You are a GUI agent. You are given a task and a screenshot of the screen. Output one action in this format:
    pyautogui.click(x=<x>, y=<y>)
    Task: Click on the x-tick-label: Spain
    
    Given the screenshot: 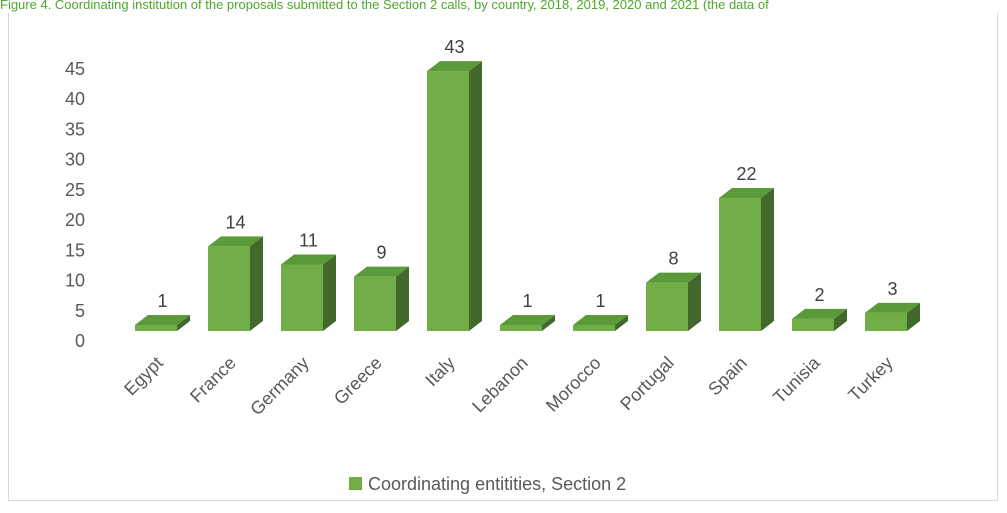 What is the action you would take?
    pyautogui.click(x=727, y=376)
    